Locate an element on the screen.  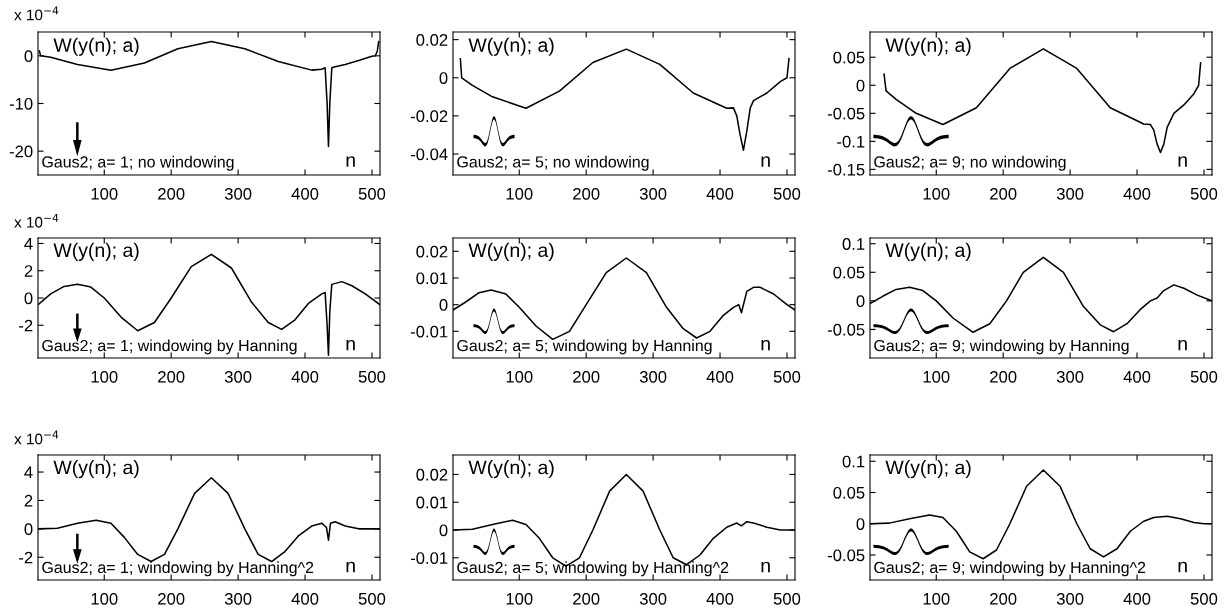
annotation: Gaus2; a= 1; windowing by Hanning^2 is located at coordinates (178, 569).